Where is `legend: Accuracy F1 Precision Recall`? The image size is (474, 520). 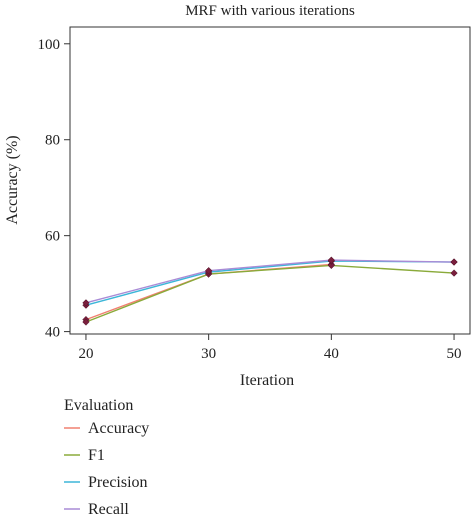
legend: Accuracy F1 Precision Recall is located at coordinates (106, 469).